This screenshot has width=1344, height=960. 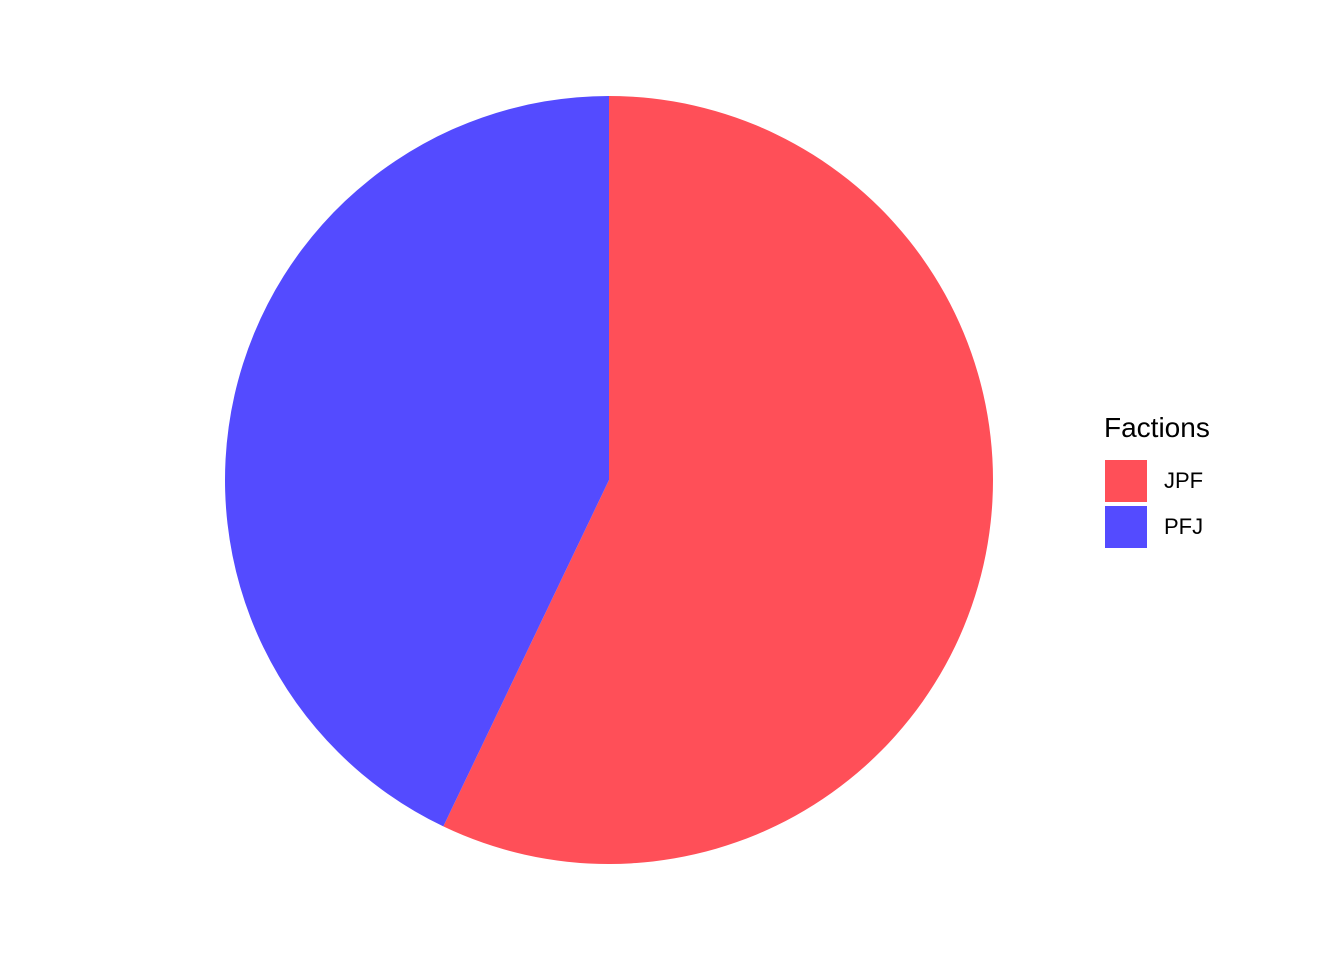 What do you see at coordinates (1157, 427) in the screenshot?
I see `legend-title: Factions` at bounding box center [1157, 427].